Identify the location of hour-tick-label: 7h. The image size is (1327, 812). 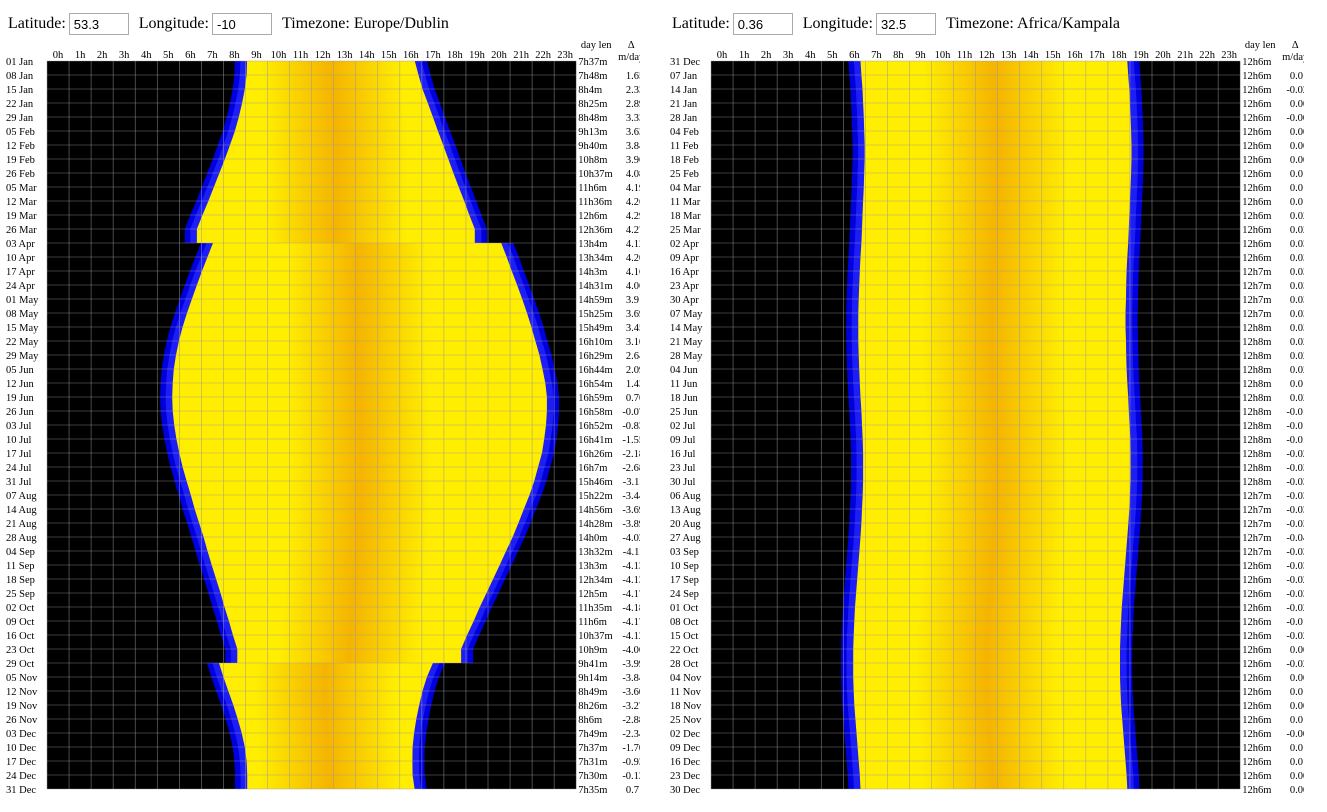
(876, 55).